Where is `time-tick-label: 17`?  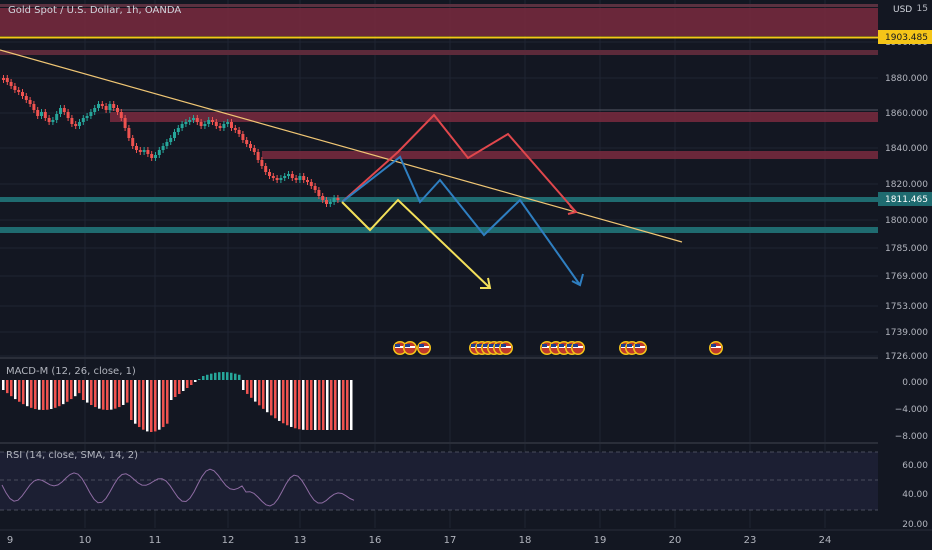 time-tick-label: 17 is located at coordinates (450, 540).